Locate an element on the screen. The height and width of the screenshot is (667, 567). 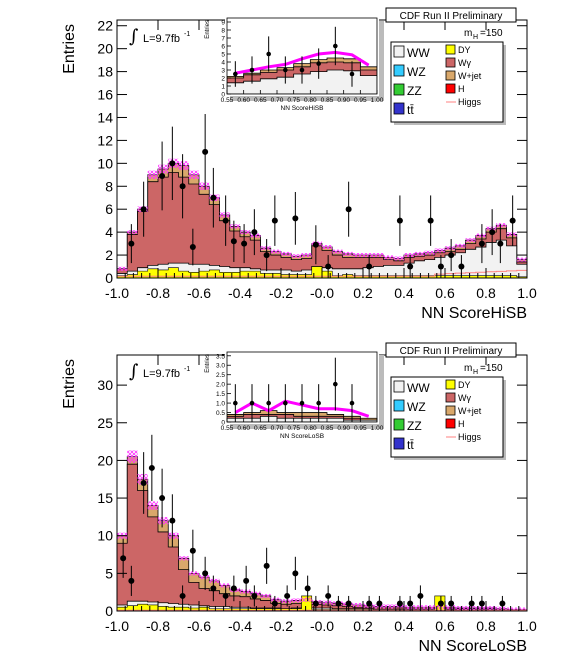
panel1-inset-x-tick-label: 0.65 is located at coordinates (260, 428).